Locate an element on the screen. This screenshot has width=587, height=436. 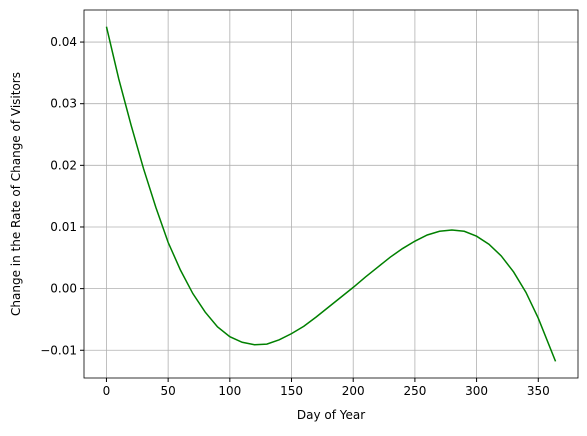
y-axis-label: Change in the Rate of Change of Visitors is located at coordinates (16, 194).